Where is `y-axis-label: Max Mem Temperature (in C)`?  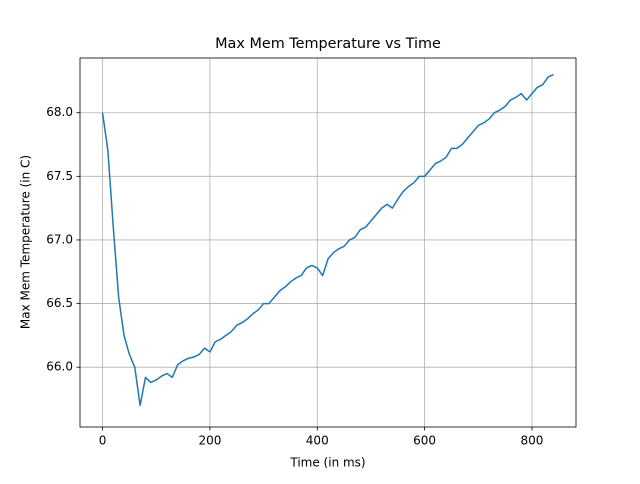 y-axis-label: Max Mem Temperature (in C) is located at coordinates (26, 242).